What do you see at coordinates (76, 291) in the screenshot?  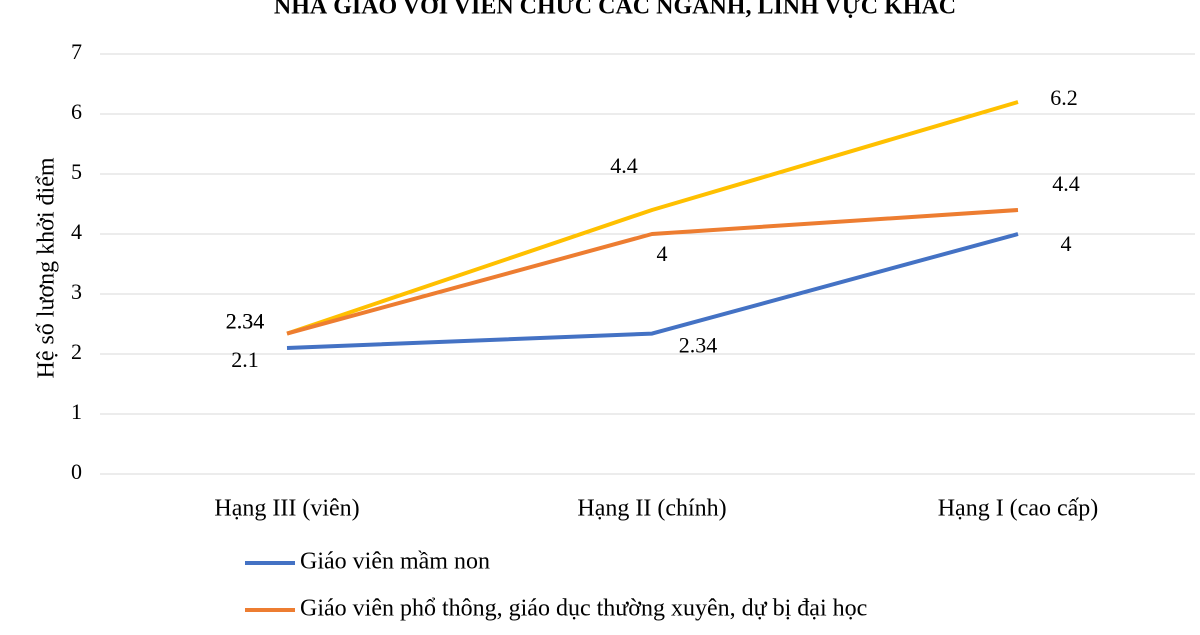 I see `y-tick-label: 3` at bounding box center [76, 291].